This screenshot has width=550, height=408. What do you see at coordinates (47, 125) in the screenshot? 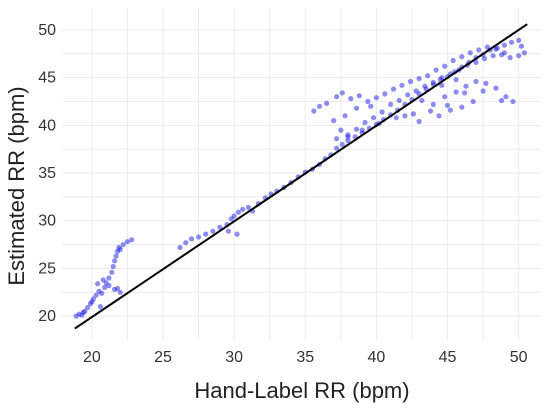
I see `y-tick-label: 40` at bounding box center [47, 125].